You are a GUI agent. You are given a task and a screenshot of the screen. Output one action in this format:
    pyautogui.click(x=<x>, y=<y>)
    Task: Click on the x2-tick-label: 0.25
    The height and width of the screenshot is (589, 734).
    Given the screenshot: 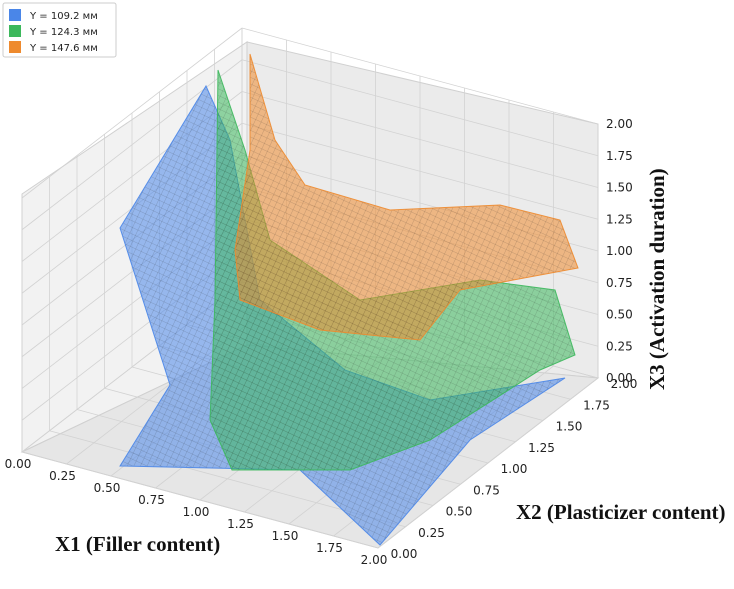 What is the action you would take?
    pyautogui.click(x=431, y=533)
    